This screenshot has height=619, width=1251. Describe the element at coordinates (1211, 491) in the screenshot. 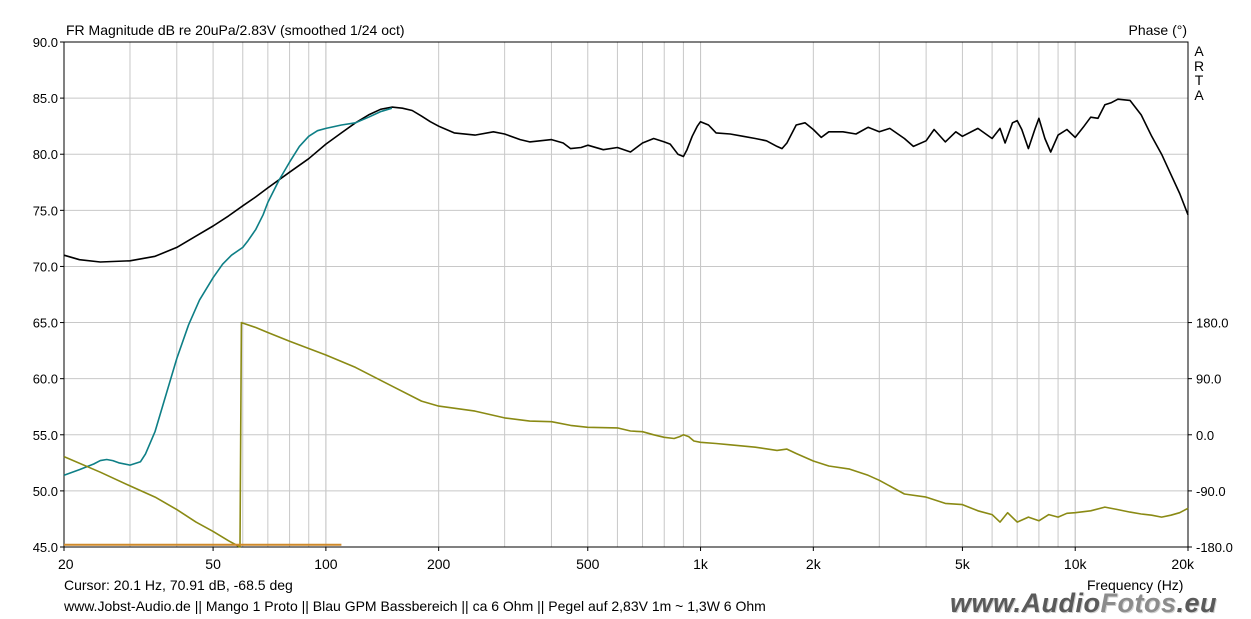

I see `y2-tick-label: -90.0` at that location.